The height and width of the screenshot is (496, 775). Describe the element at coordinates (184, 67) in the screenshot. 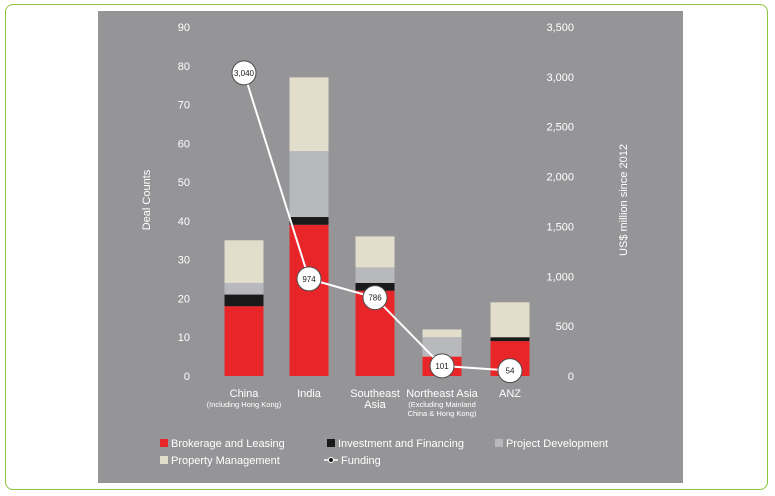

I see `left-axis-tick-label: 80` at that location.